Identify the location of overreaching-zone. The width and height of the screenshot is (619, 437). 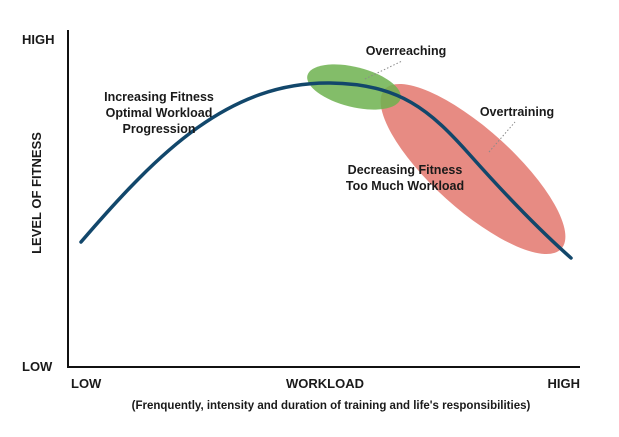
(354, 87).